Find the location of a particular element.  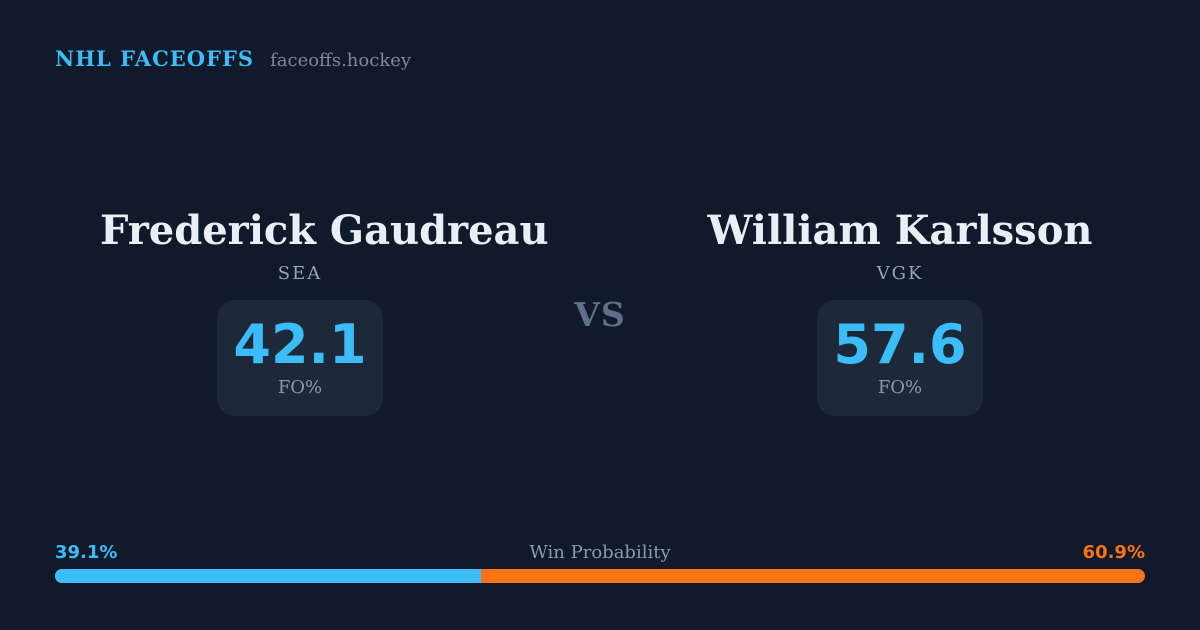

win-pct-left: 39.1% is located at coordinates (86, 552).